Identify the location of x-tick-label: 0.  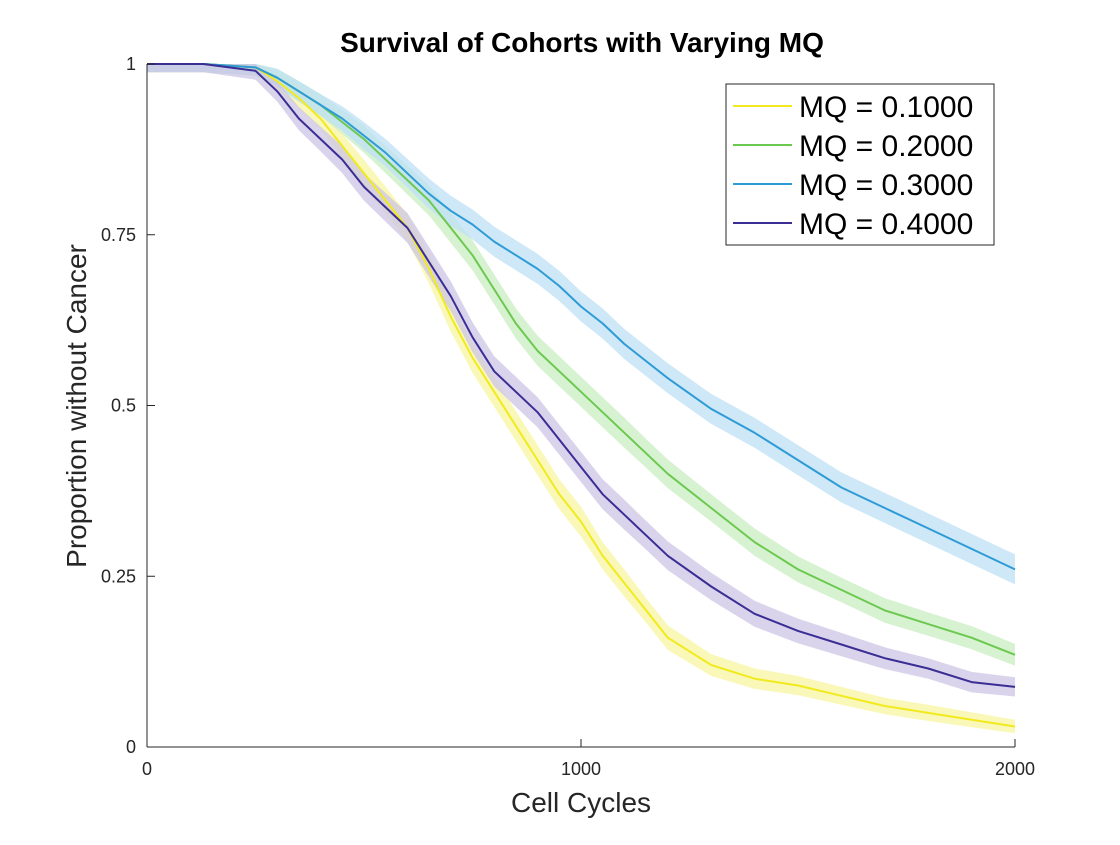
(147, 769).